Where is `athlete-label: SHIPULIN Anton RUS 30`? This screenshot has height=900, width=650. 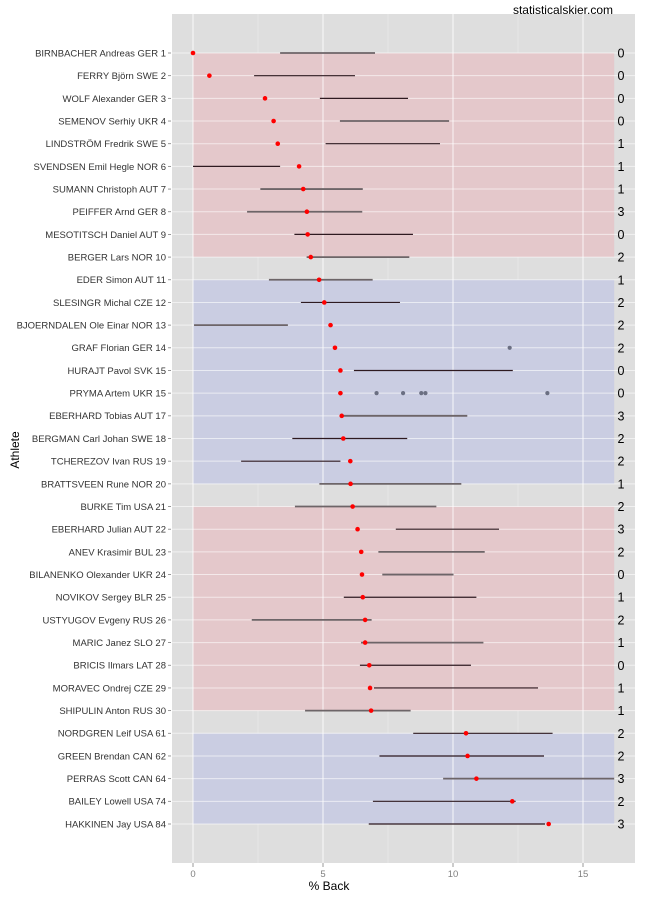
athlete-label: SHIPULIN Anton RUS 30 is located at coordinates (112, 711).